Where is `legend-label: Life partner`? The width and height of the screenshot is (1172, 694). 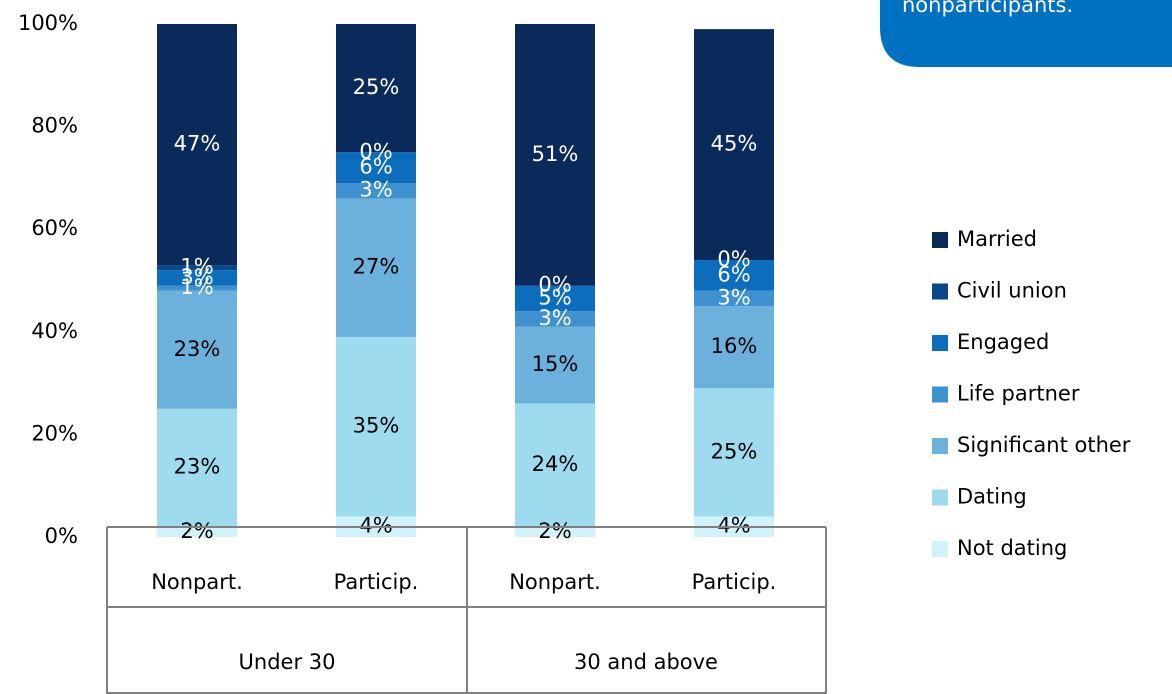 legend-label: Life partner is located at coordinates (1018, 394).